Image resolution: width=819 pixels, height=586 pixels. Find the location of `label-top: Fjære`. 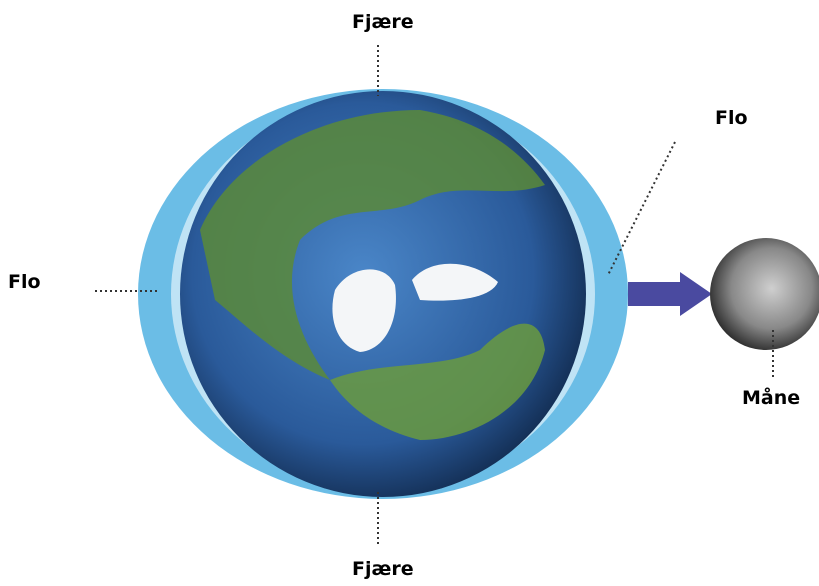

label-top: Fjære is located at coordinates (383, 22).